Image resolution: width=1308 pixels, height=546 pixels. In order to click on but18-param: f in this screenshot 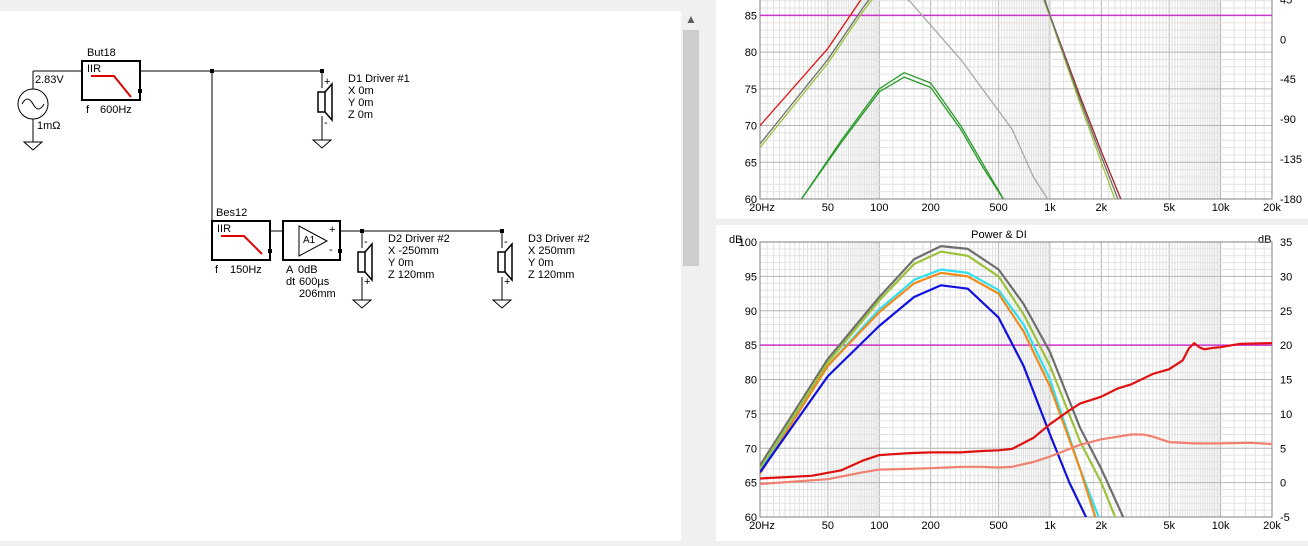, I will do `click(88, 110)`.